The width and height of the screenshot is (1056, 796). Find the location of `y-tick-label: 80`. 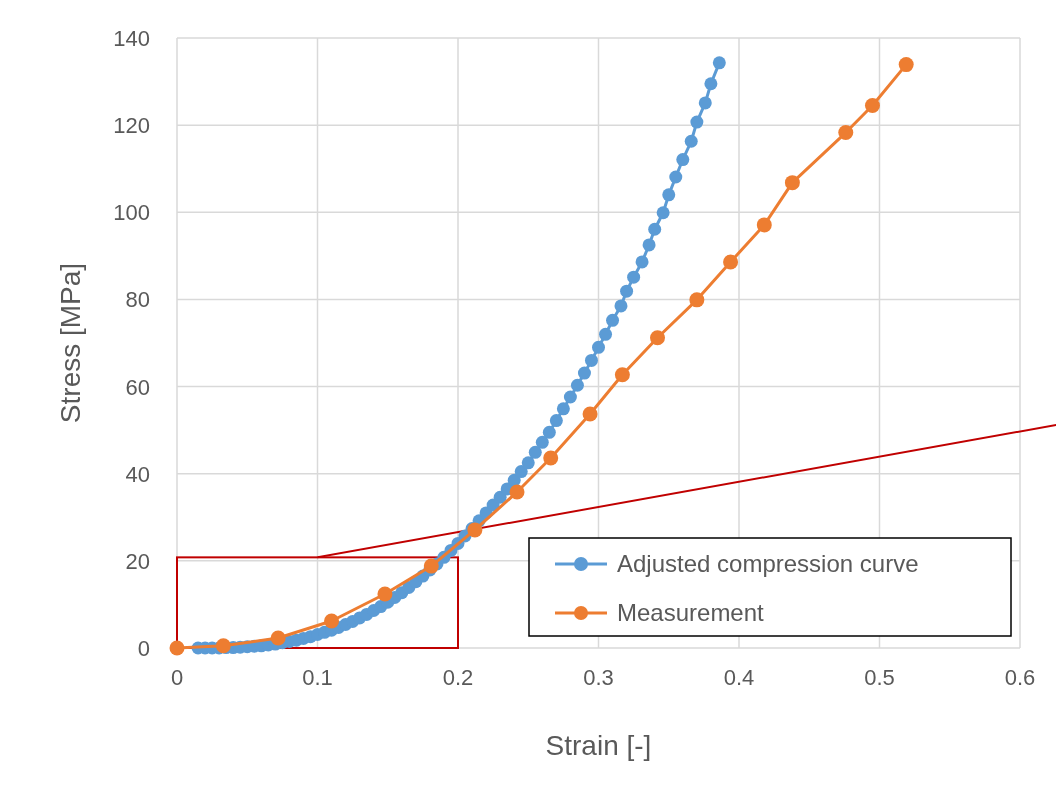

y-tick-label: 80 is located at coordinates (137, 300).